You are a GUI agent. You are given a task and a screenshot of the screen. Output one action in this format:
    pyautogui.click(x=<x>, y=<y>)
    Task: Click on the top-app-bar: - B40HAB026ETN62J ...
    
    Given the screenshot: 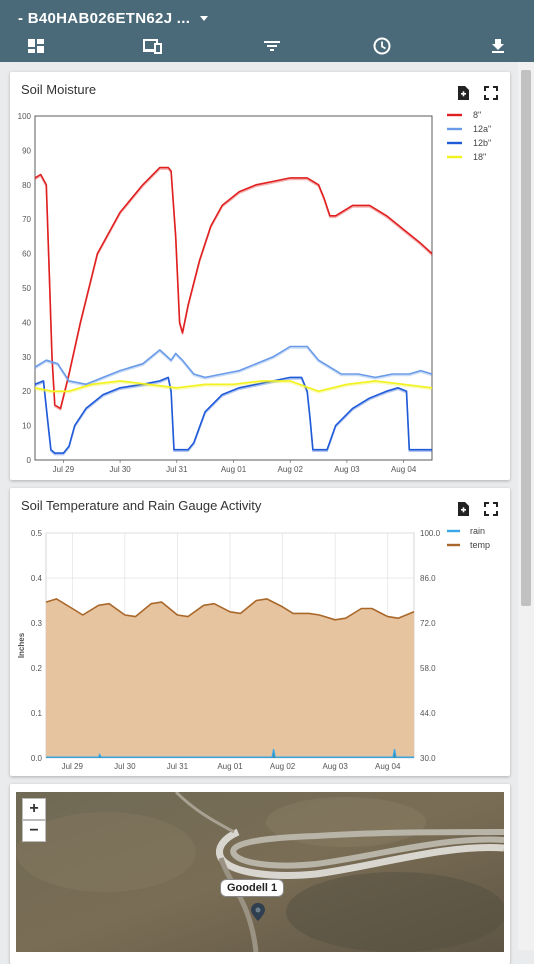 What is the action you would take?
    pyautogui.click(x=267, y=31)
    